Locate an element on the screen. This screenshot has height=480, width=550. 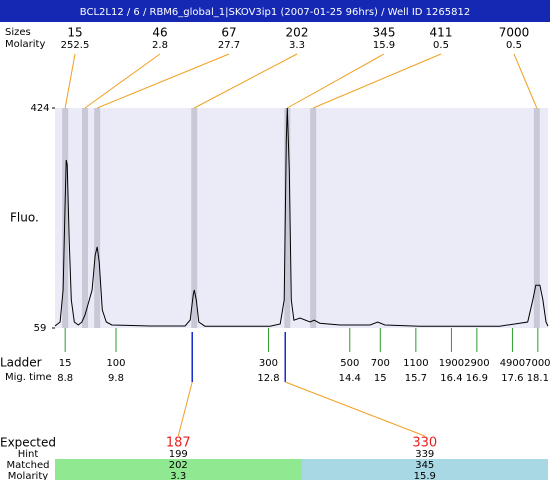
ladder-size: 100 is located at coordinates (115, 363).